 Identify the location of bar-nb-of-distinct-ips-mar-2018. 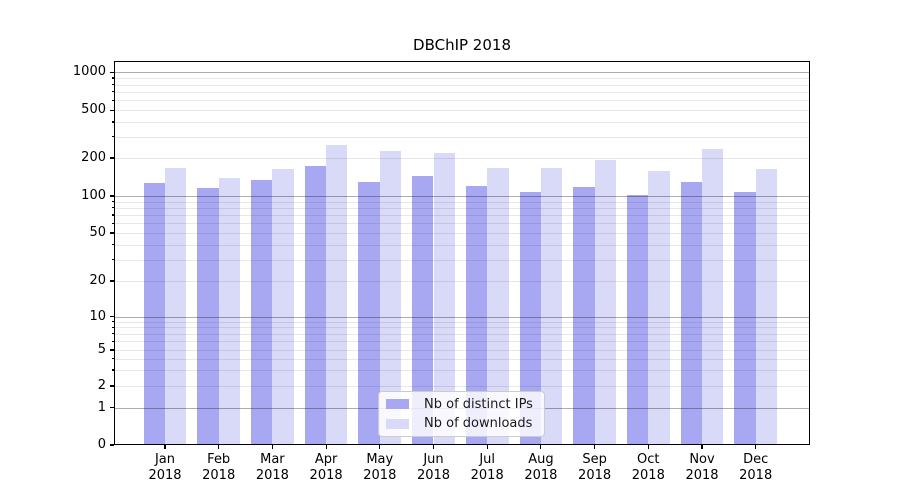
(262, 312).